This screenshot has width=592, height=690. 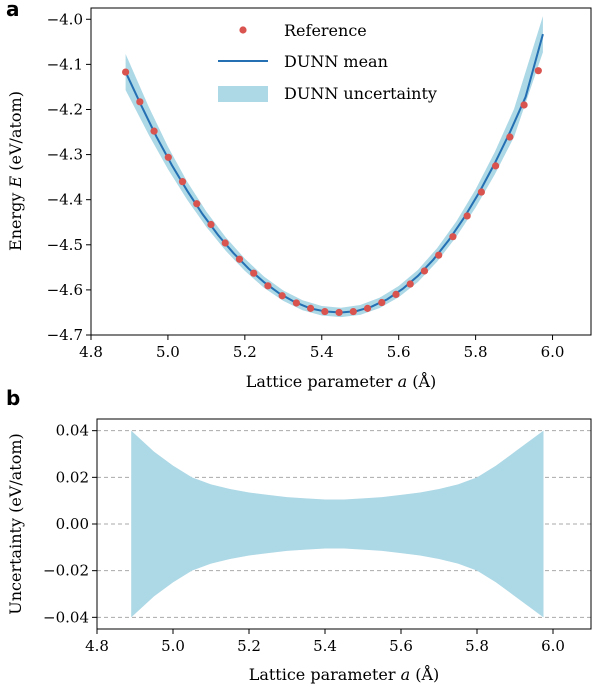 I want to click on panel-a-y-ticks: −4.7 −4.6 −4.5 −4.4 −4.3 −4.2 −4.1 −4.0, so click(x=69, y=177).